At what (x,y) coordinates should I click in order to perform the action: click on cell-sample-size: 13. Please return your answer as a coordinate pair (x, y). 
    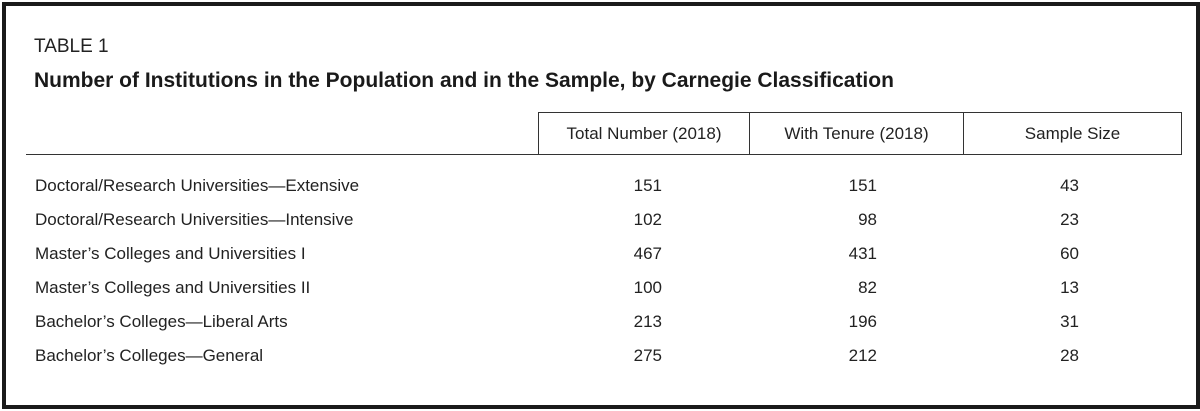
    Looking at the image, I should click on (1069, 287).